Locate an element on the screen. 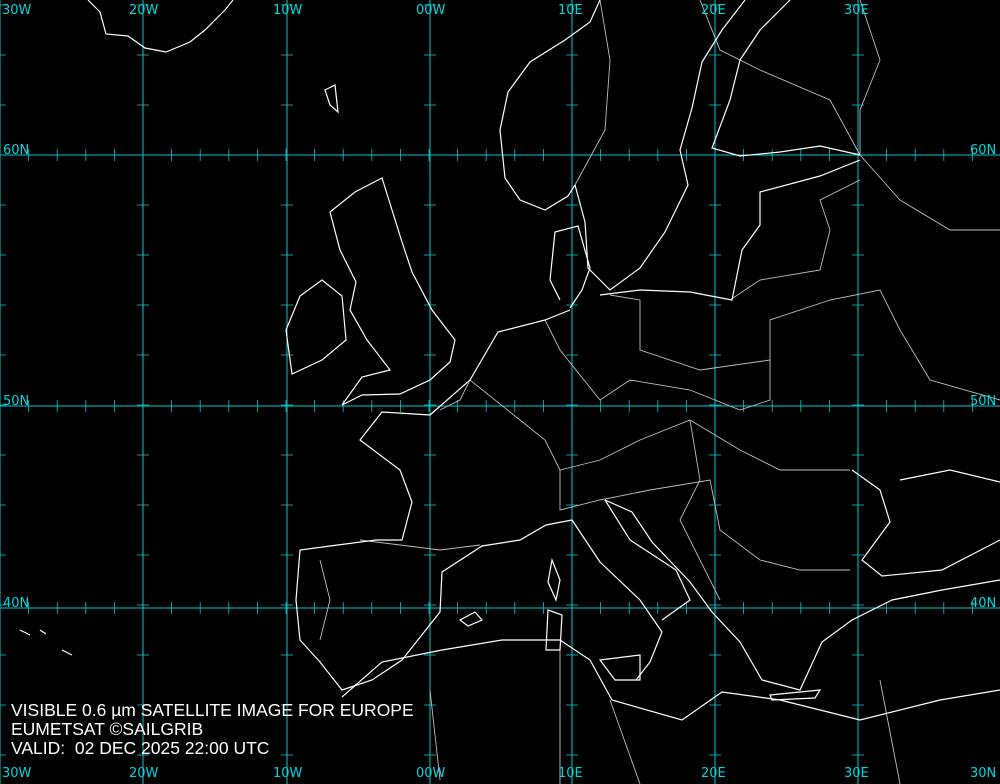  coast-balearics is located at coordinates (470, 619).